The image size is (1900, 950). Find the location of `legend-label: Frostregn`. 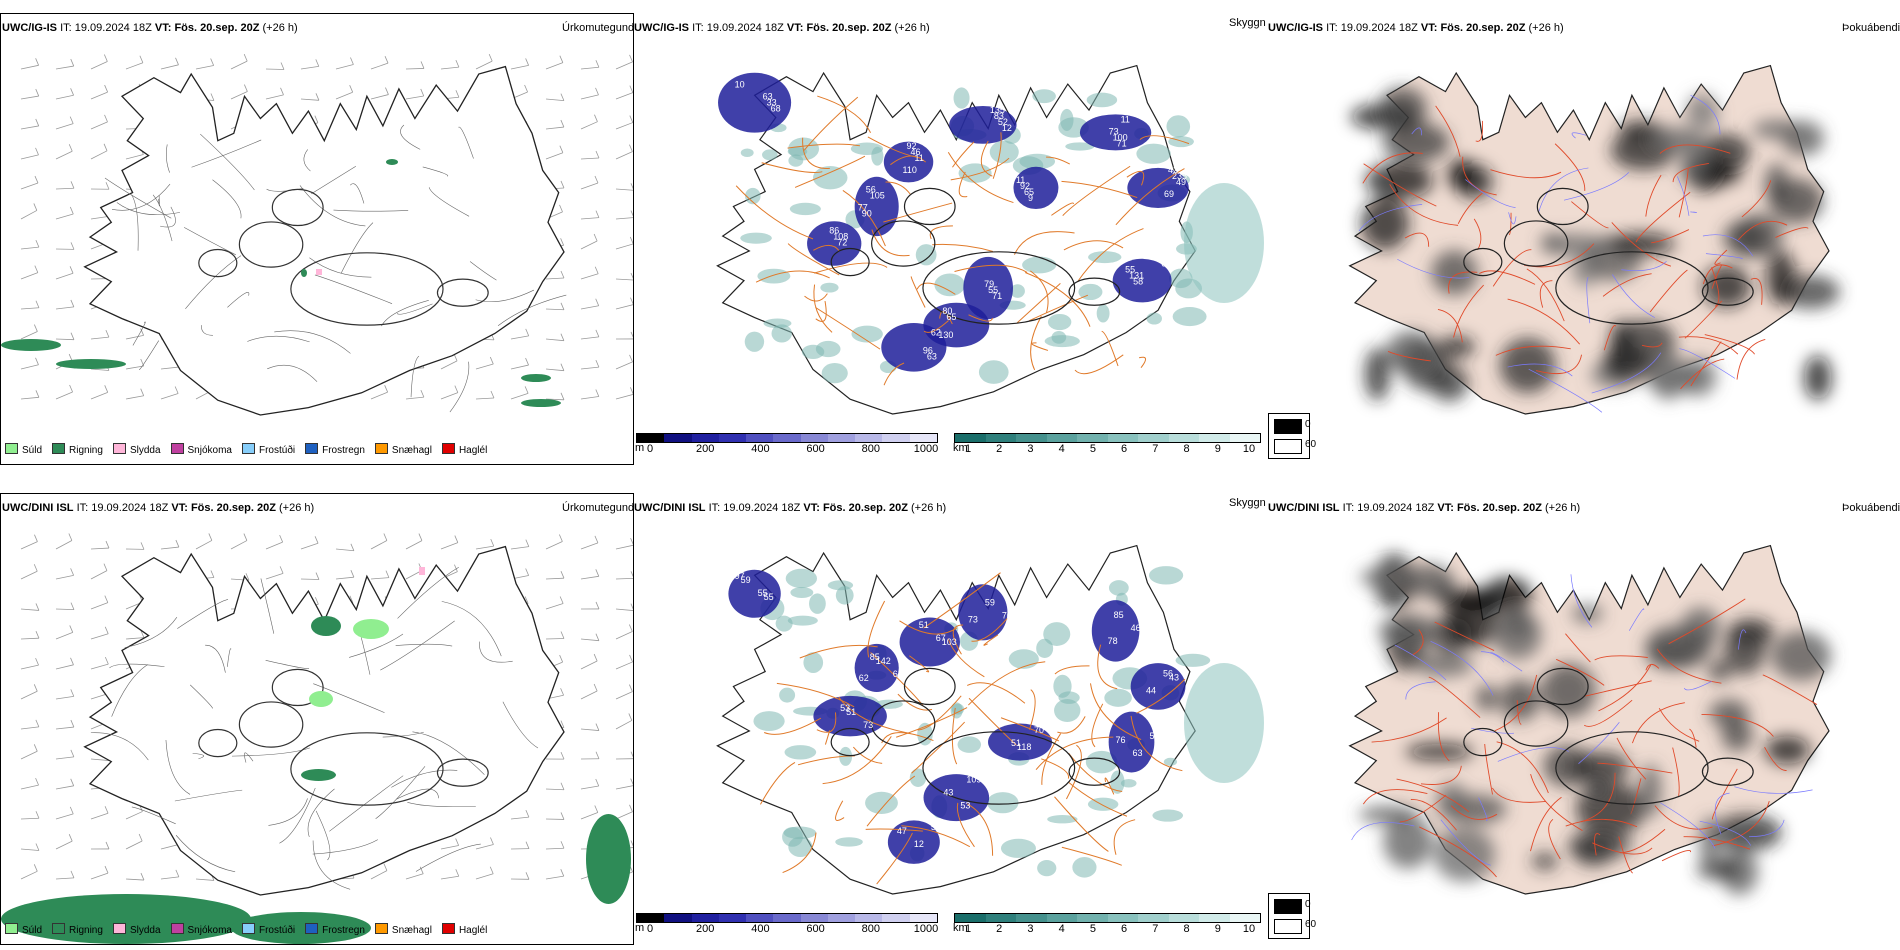

legend-label: Frostregn is located at coordinates (343, 450).